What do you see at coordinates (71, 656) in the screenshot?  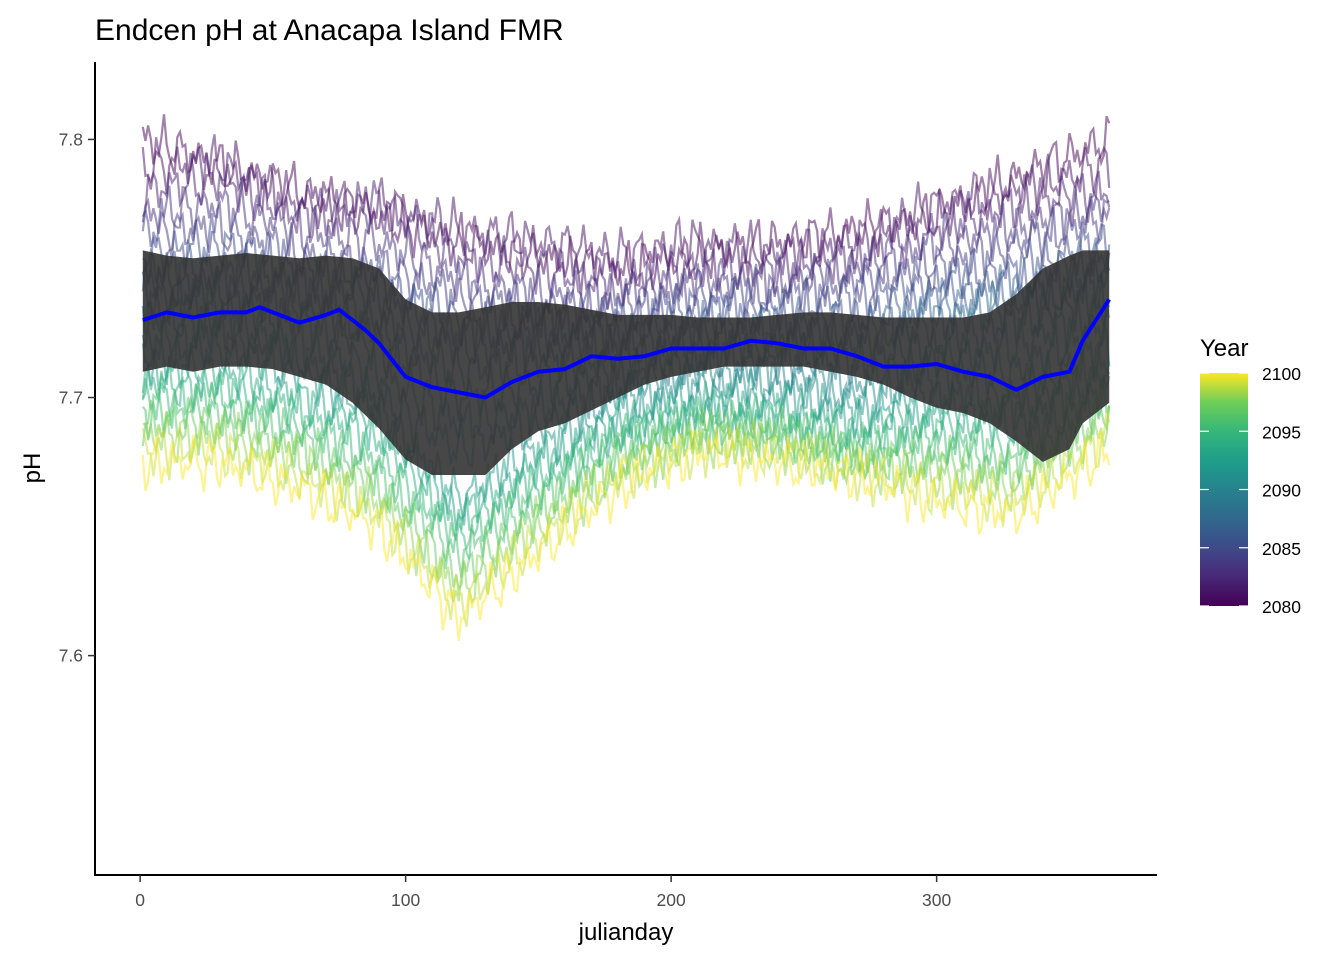 I see `y-tick-label: 7.6` at bounding box center [71, 656].